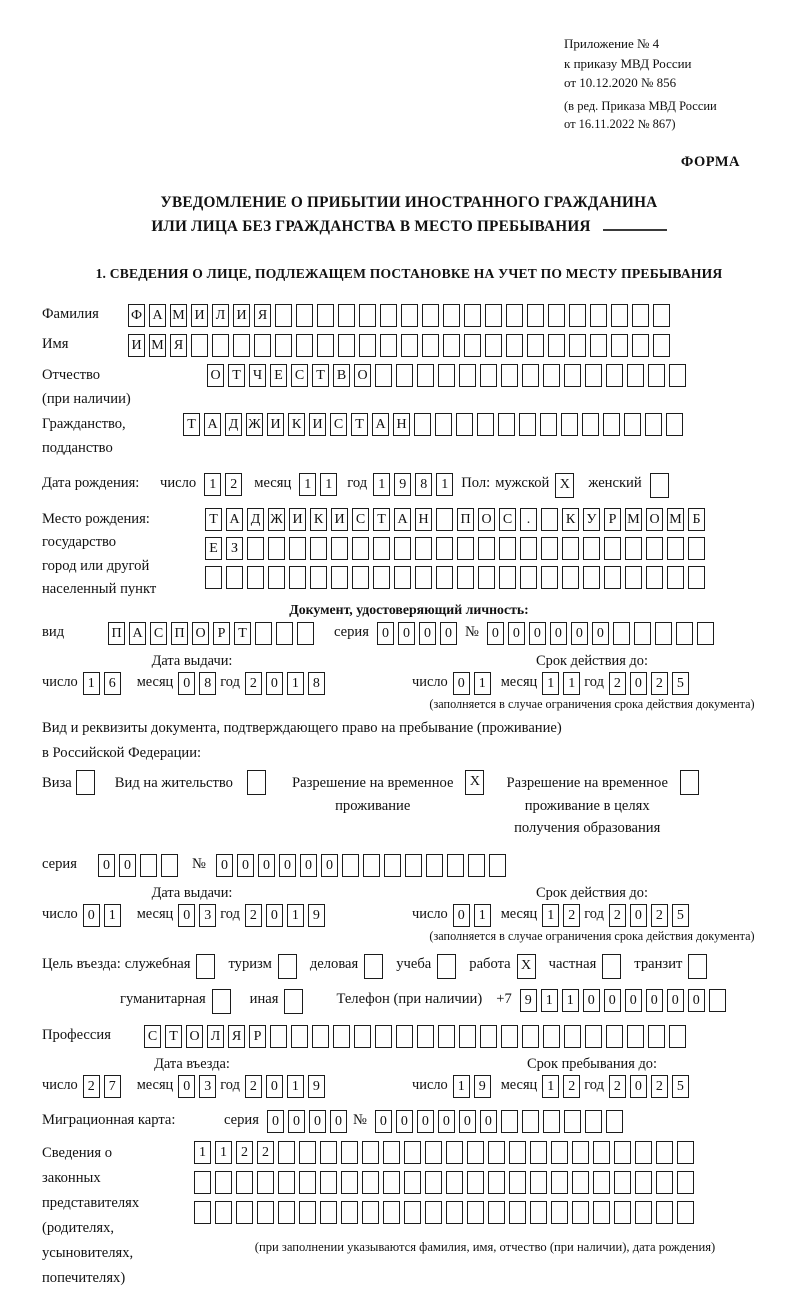  What do you see at coordinates (208, 1086) in the screenshot?
I see `char-box: 3` at bounding box center [208, 1086].